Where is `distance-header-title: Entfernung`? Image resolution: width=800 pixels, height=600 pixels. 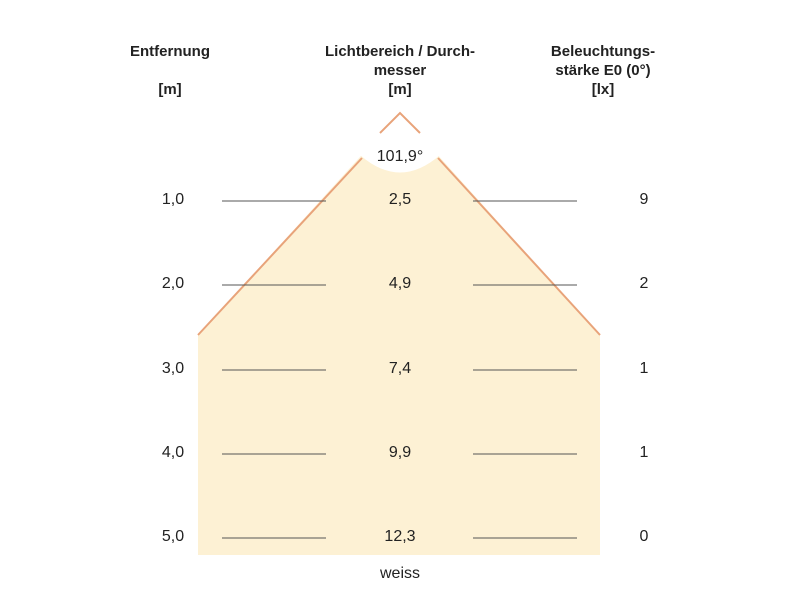
distance-header-title: Entfernung is located at coordinates (170, 51).